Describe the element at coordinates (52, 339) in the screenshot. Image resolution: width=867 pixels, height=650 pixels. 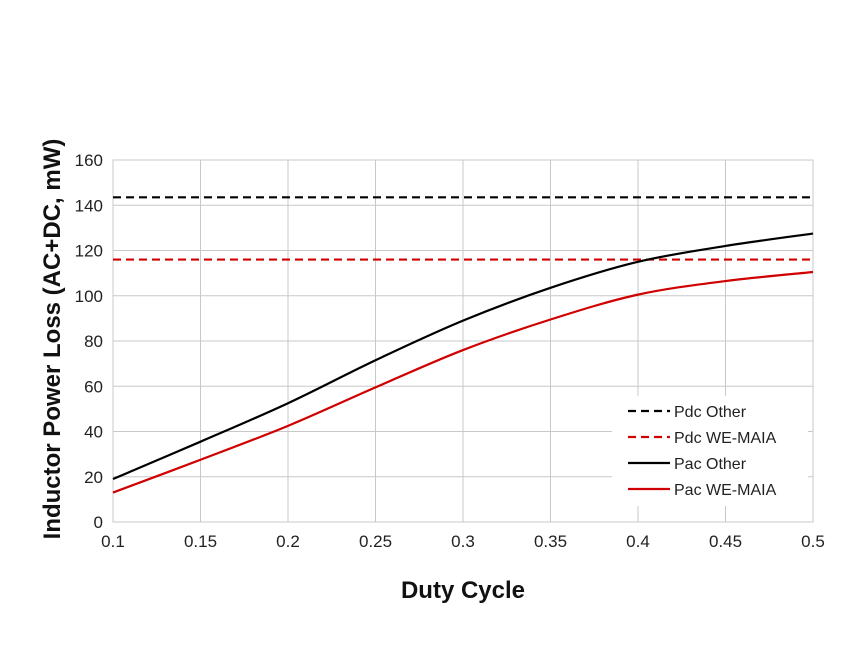
I see `y-axis-title: Inductor Power Loss (AC+DC, mW)` at that location.